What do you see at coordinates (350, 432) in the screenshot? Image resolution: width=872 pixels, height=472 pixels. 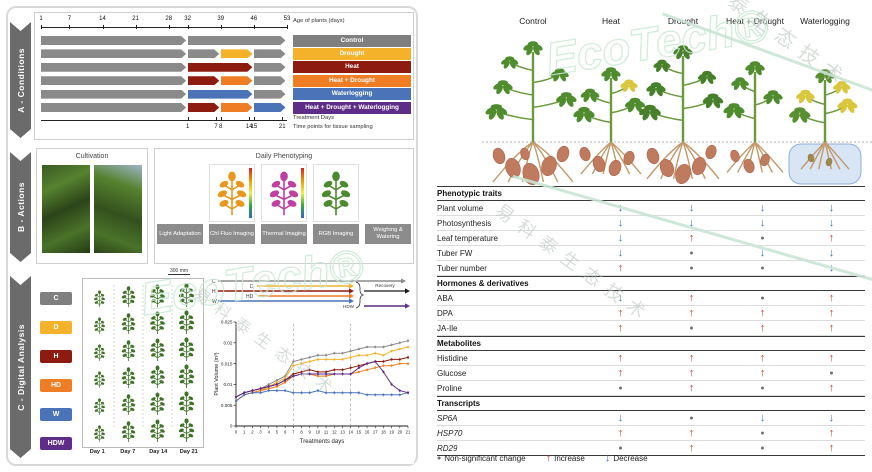 I see `x-tick-label: 14` at bounding box center [350, 432].